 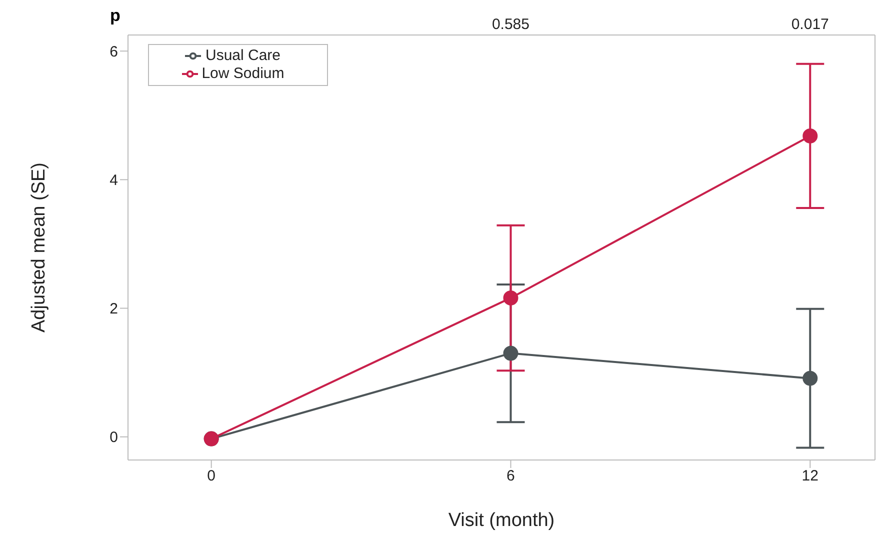 I want to click on x-tick-label: 6, so click(x=510, y=476).